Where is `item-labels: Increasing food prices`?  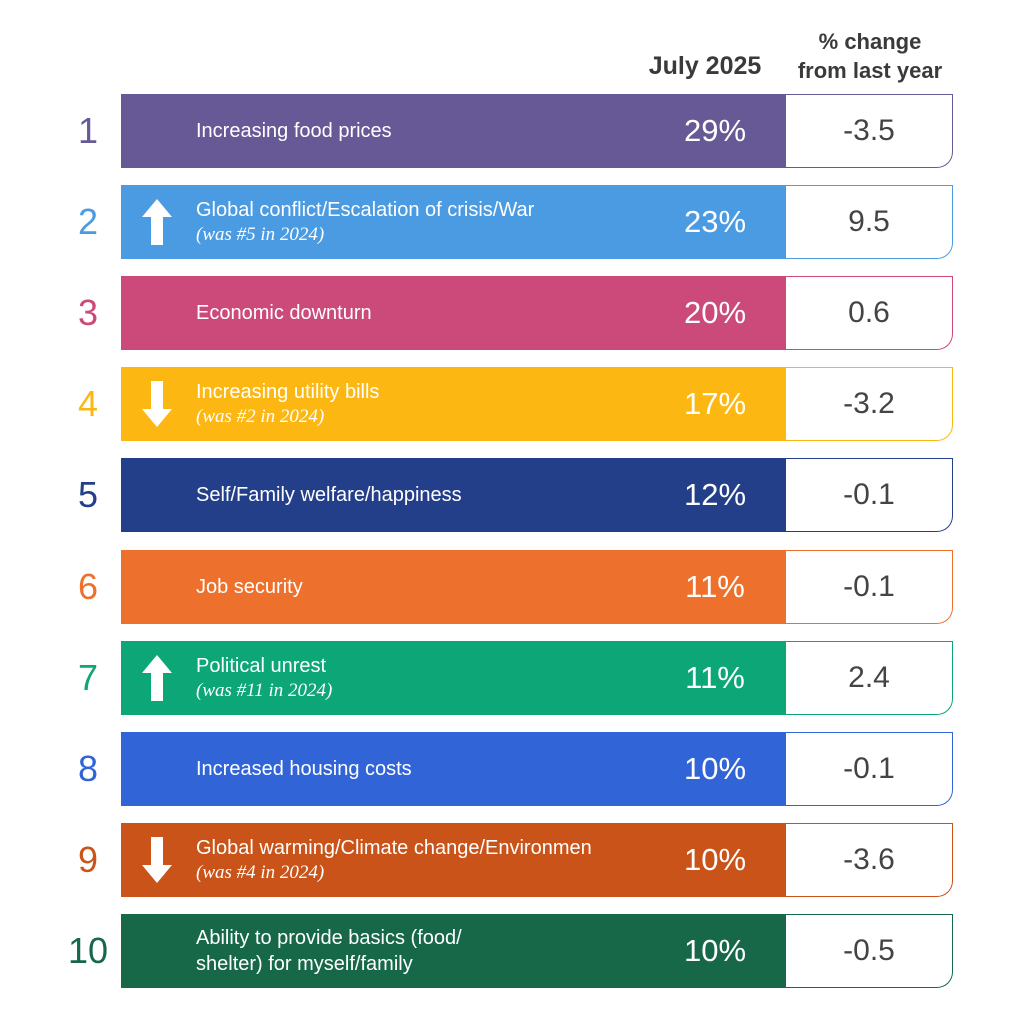 item-labels: Increasing food prices is located at coordinates (431, 131).